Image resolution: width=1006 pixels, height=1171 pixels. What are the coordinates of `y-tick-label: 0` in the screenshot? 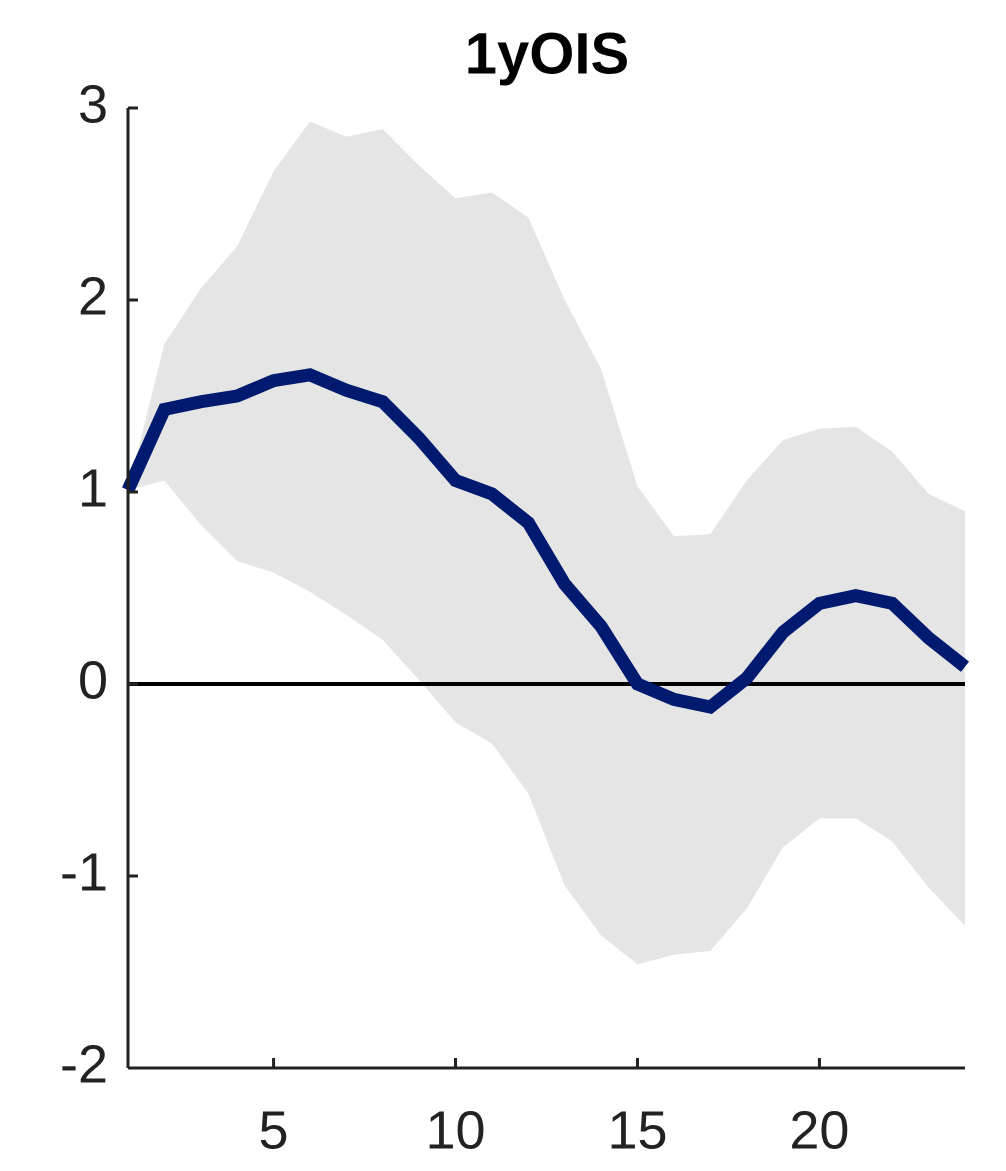 It's located at (93, 680).